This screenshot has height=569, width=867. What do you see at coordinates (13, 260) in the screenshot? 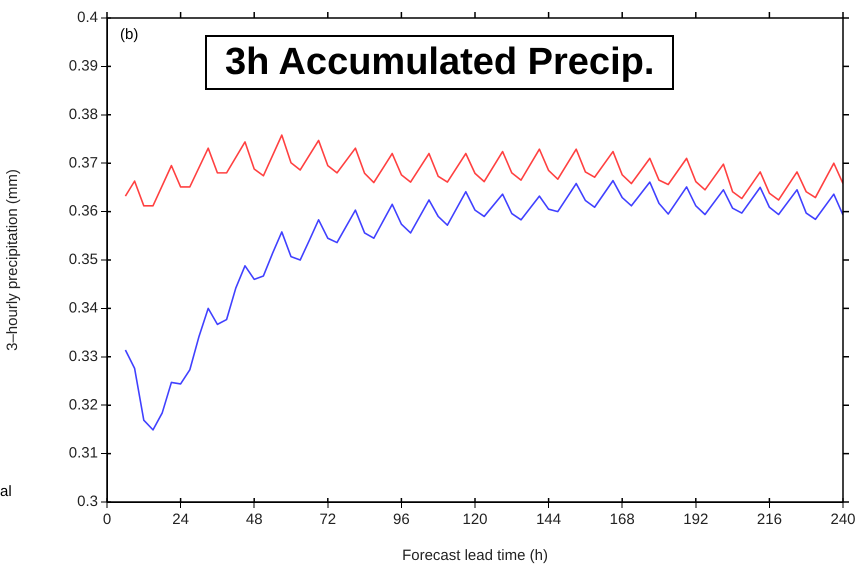
I see `y-axis-title: 3–hourly precipitation (mm)` at bounding box center [13, 260].